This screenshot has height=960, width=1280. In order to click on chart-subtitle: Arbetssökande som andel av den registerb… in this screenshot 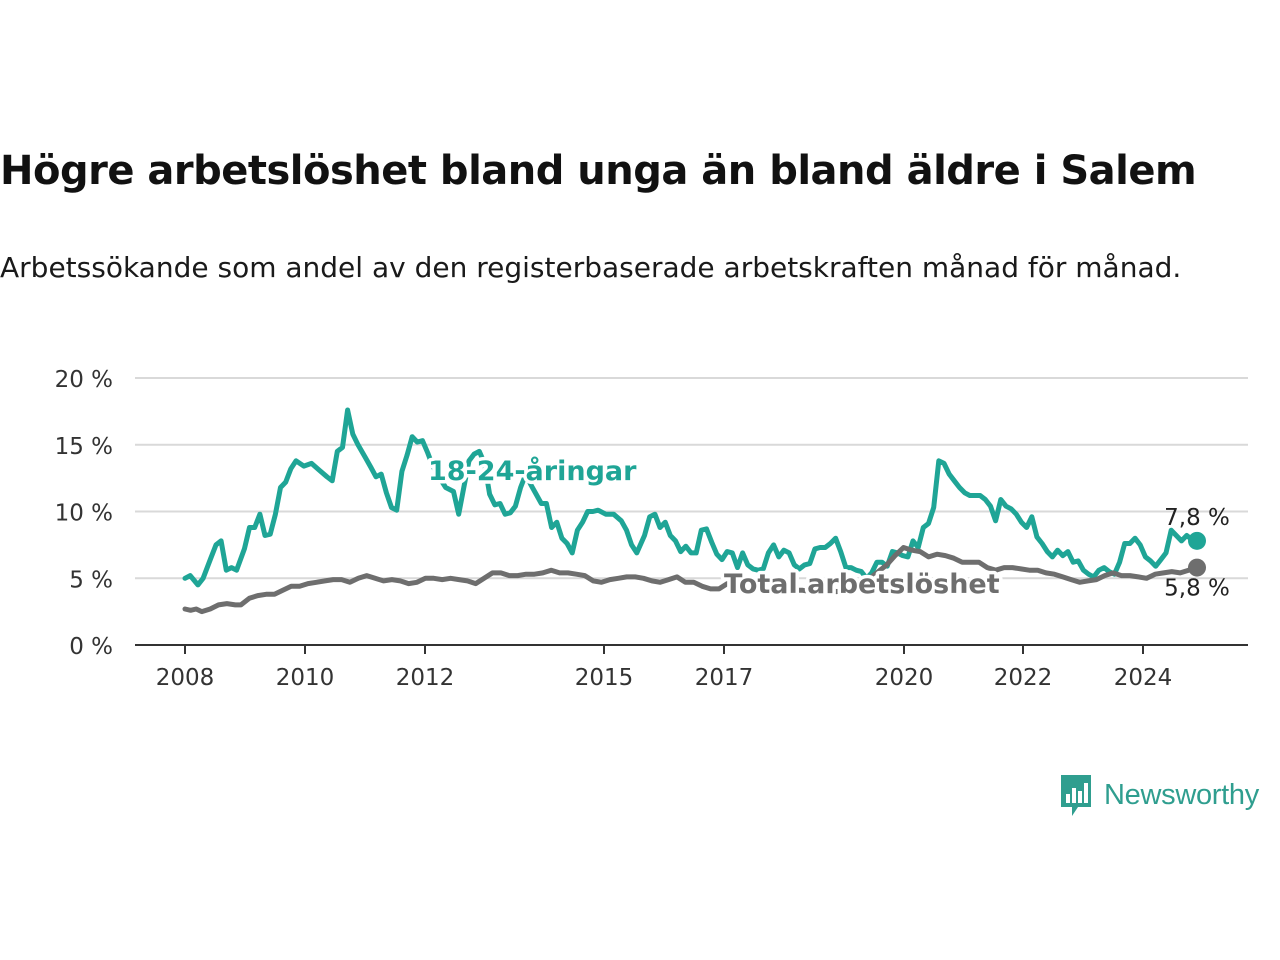, I will do `click(591, 267)`.